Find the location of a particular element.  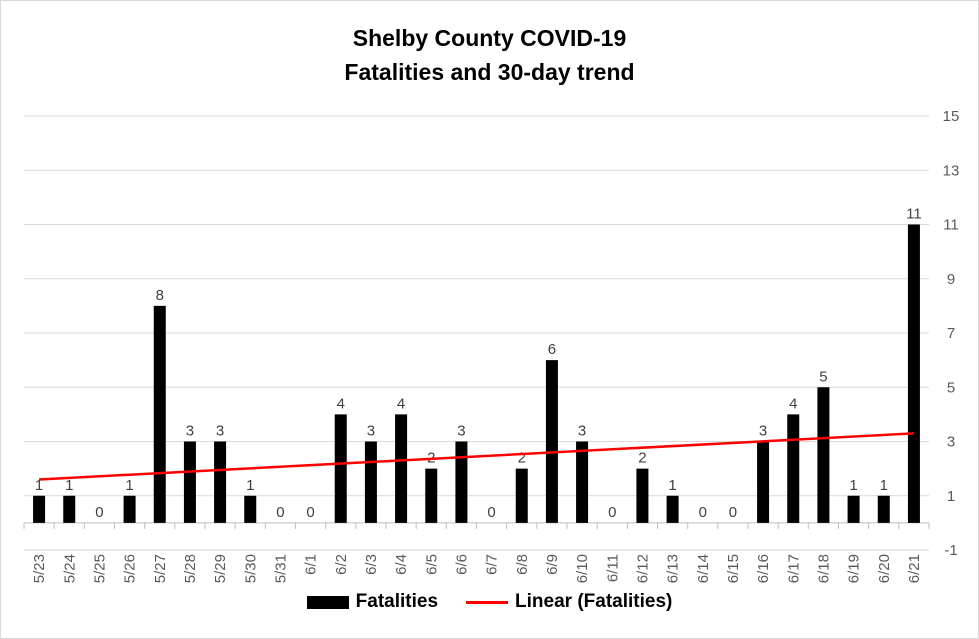

legend-item-fatalities: Fatalities is located at coordinates (372, 602).